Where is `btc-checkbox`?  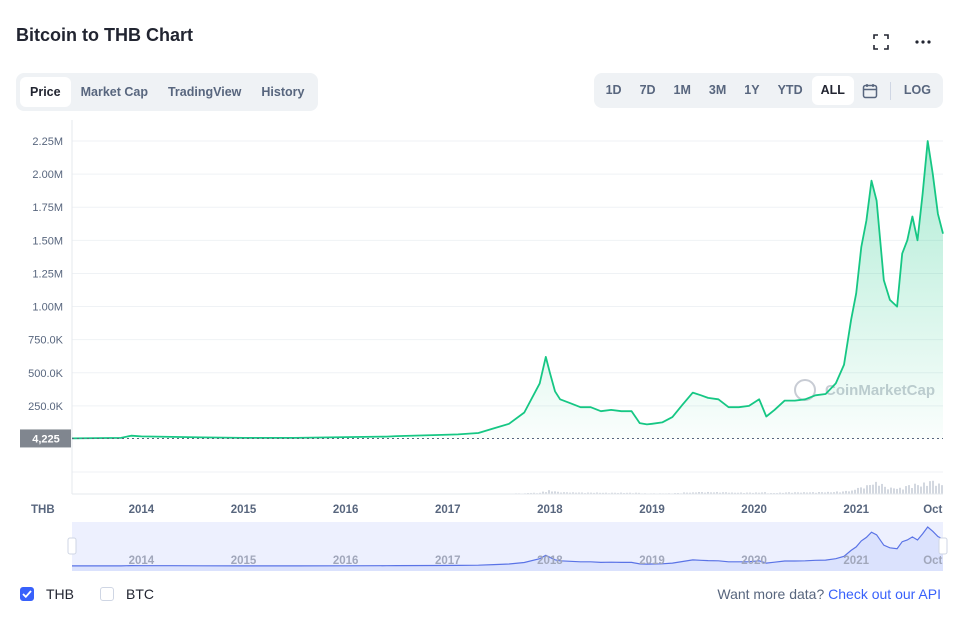 btc-checkbox is located at coordinates (107, 594).